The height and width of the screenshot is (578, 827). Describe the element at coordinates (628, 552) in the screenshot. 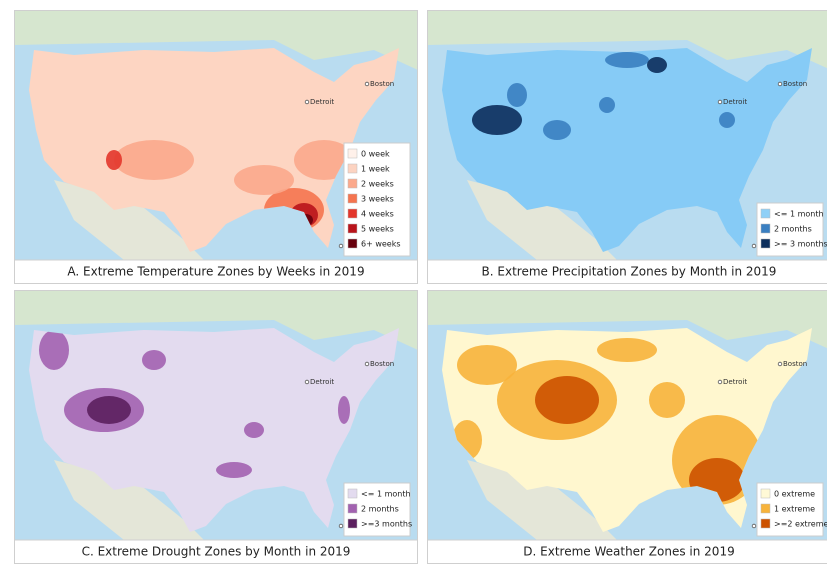

I see `caption: D. Extreme Weather Zones in 2019` at that location.